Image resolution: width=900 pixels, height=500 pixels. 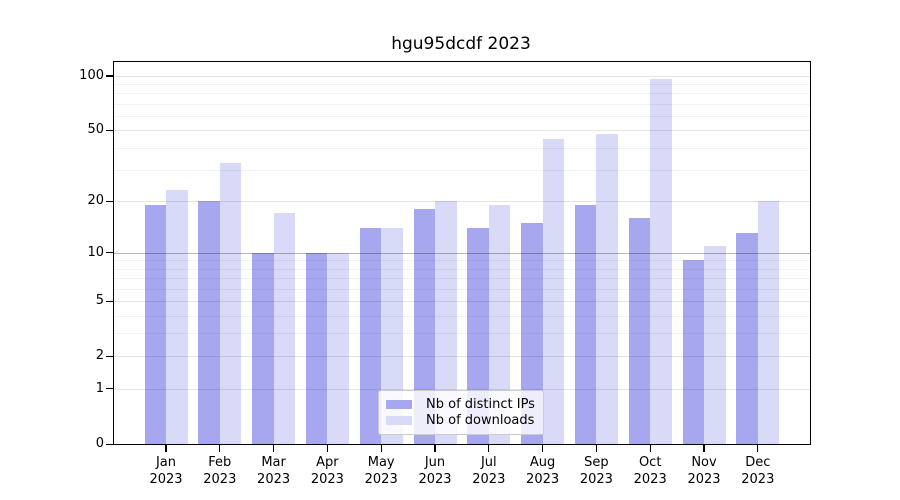 I want to click on x-tick-label-sep: Sep 2023, so click(x=596, y=471).